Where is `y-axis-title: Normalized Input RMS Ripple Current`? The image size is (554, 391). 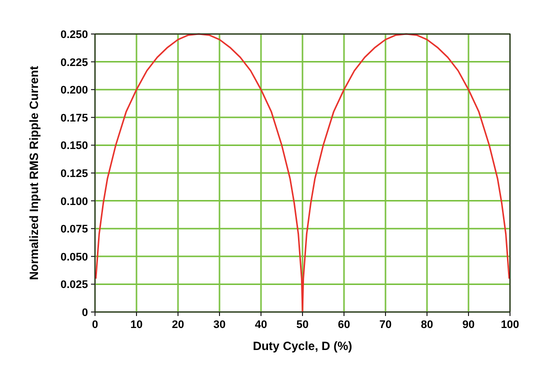 y-axis-title: Normalized Input RMS Ripple Current is located at coordinates (34, 173).